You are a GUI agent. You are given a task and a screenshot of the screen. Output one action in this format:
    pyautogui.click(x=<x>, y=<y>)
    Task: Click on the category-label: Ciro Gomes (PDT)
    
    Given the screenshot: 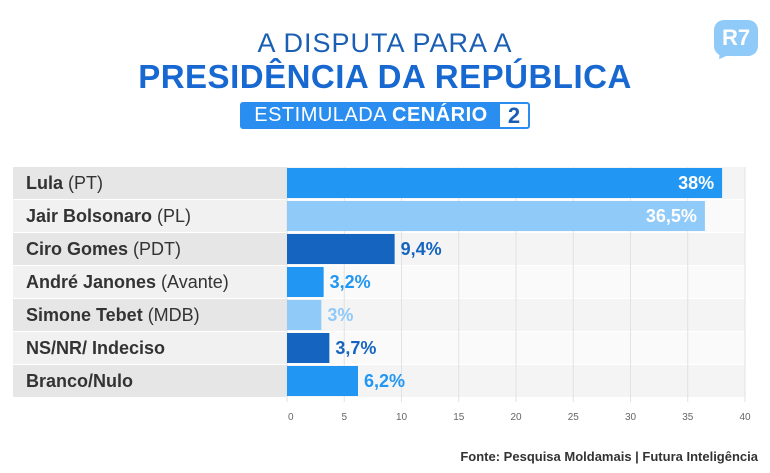 What is the action you would take?
    pyautogui.click(x=103, y=249)
    